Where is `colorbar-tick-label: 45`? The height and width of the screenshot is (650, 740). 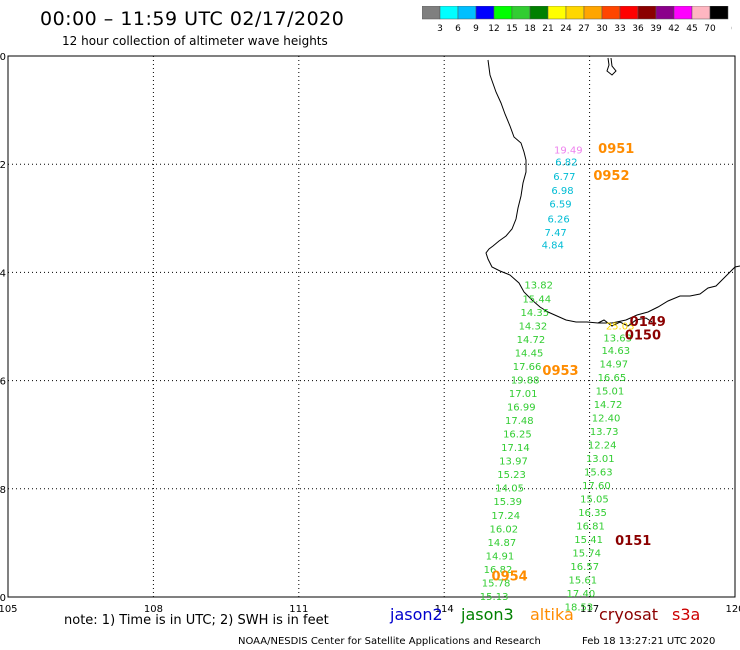
colorbar-tick-label: 45 is located at coordinates (691, 29).